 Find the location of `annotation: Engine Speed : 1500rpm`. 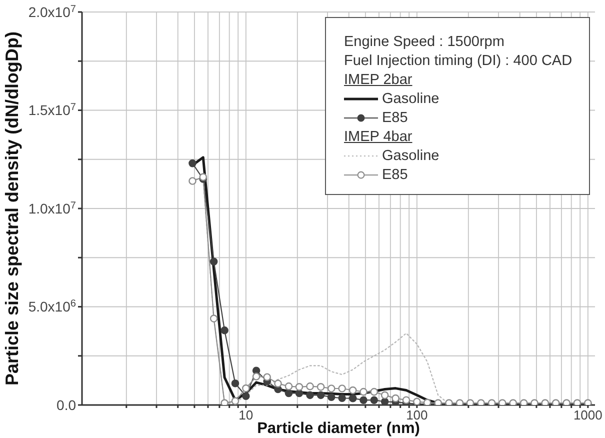

annotation: Engine Speed : 1500rpm is located at coordinates (425, 42).